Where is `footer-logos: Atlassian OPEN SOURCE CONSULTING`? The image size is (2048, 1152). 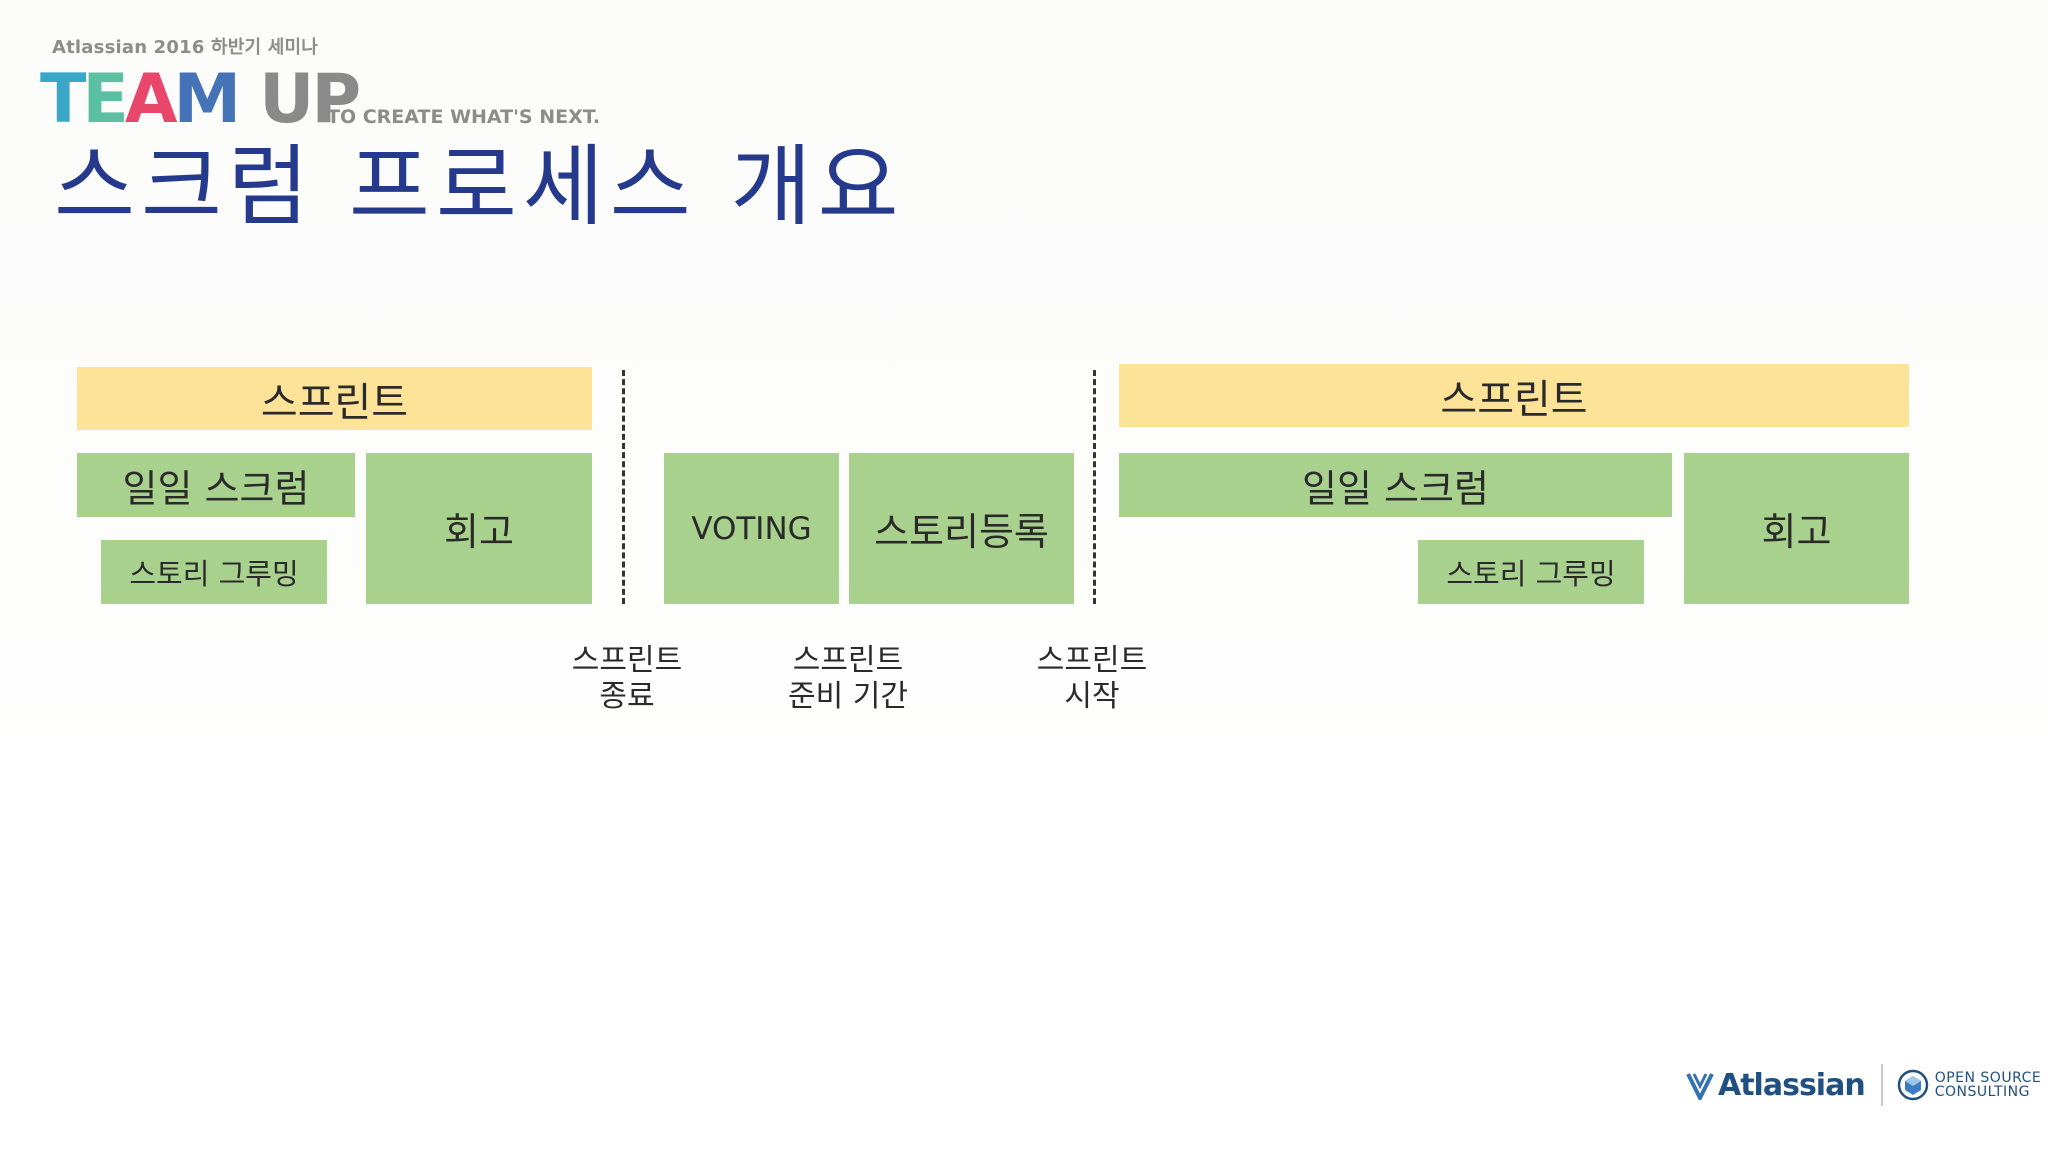 footer-logos: Atlassian OPEN SOURCE CONSULTING is located at coordinates (1863, 1085).